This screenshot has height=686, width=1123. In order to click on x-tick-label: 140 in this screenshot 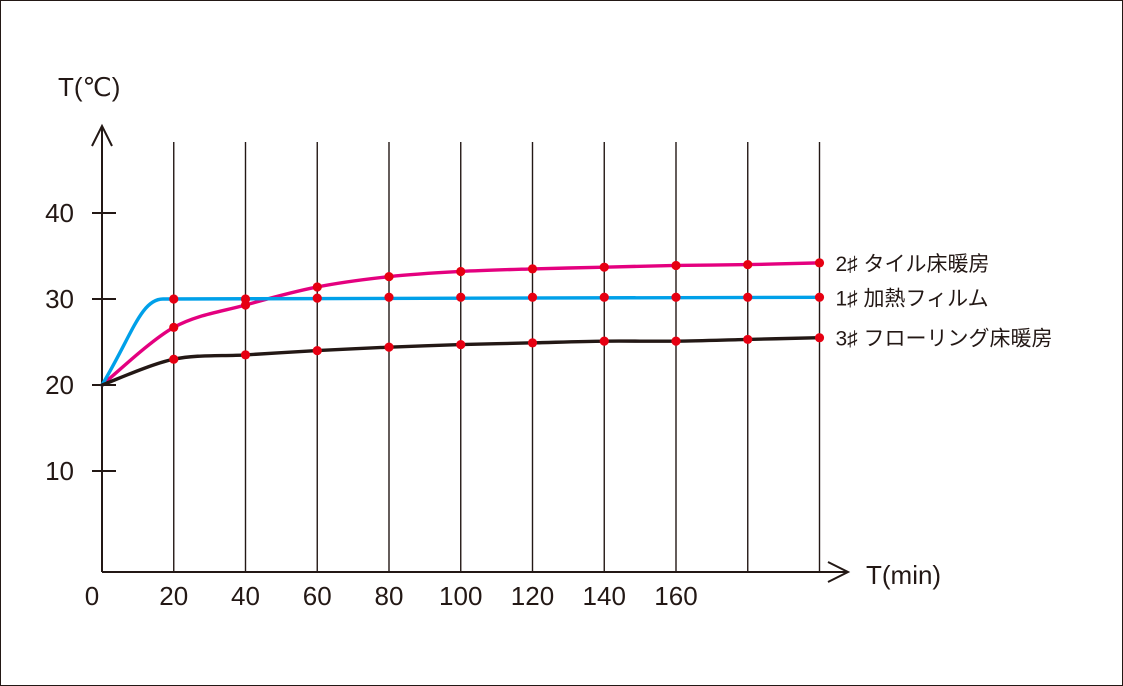, I will do `click(604, 596)`.